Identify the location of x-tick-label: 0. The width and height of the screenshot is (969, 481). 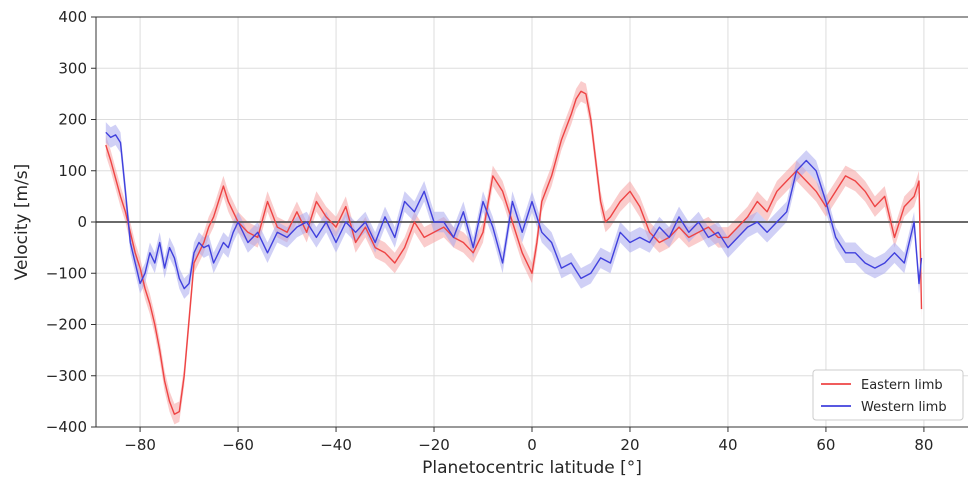
(532, 445).